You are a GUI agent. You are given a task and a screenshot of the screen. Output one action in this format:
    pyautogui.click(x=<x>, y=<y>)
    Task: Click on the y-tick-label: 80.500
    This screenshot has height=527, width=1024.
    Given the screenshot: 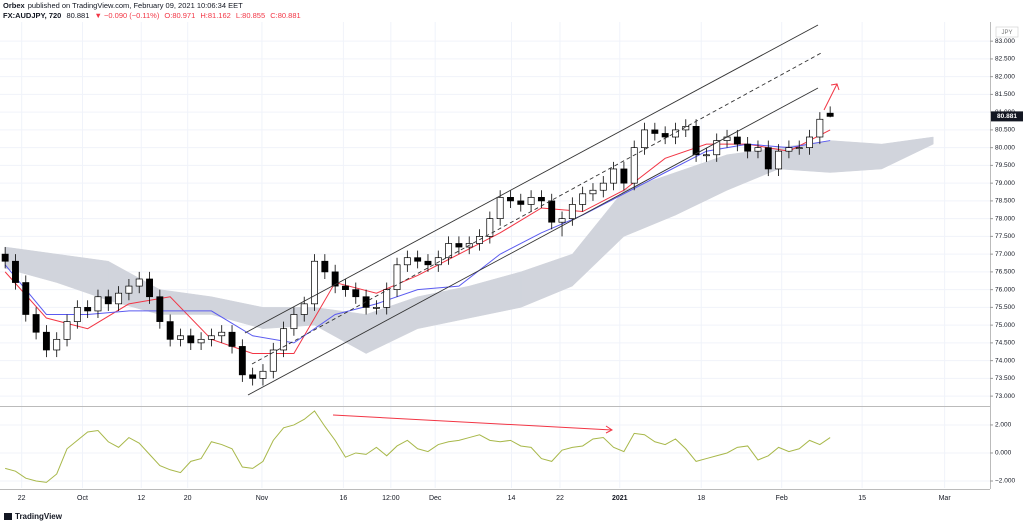 What is the action you would take?
    pyautogui.click(x=1005, y=130)
    